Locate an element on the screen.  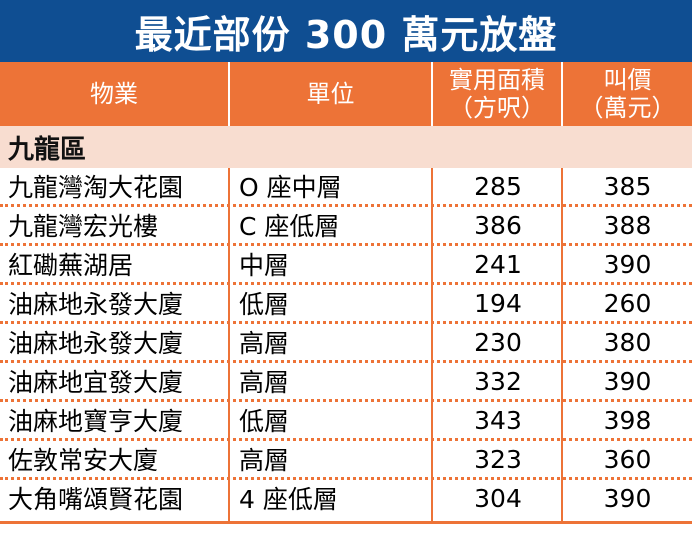
cell-area: 230 is located at coordinates (498, 342).